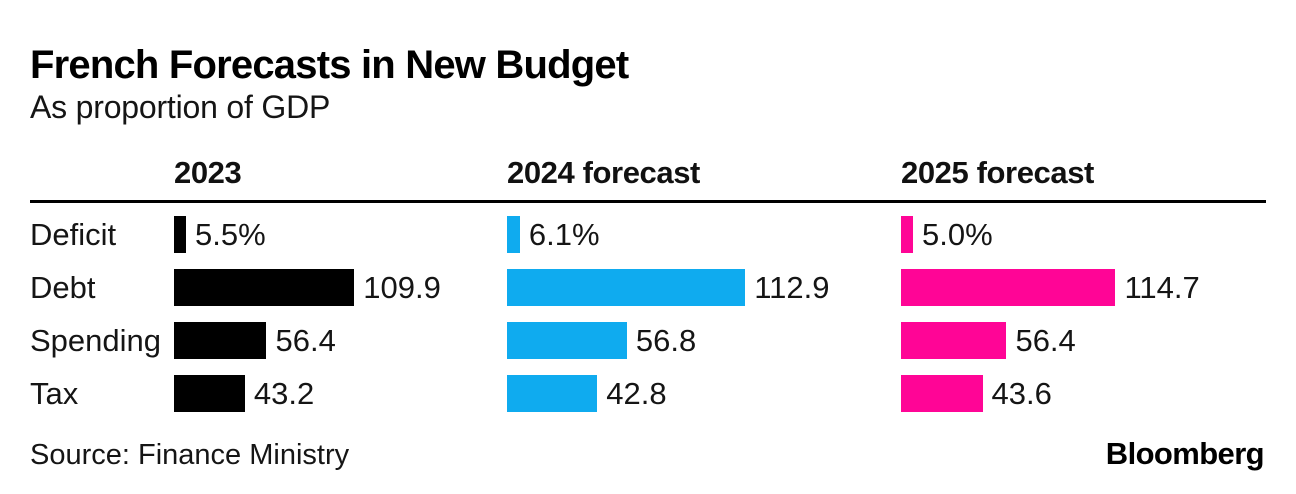 The height and width of the screenshot is (494, 1296). Describe the element at coordinates (647, 454) in the screenshot. I see `chart-footer: Source: Finance Ministry Bloomberg` at that location.